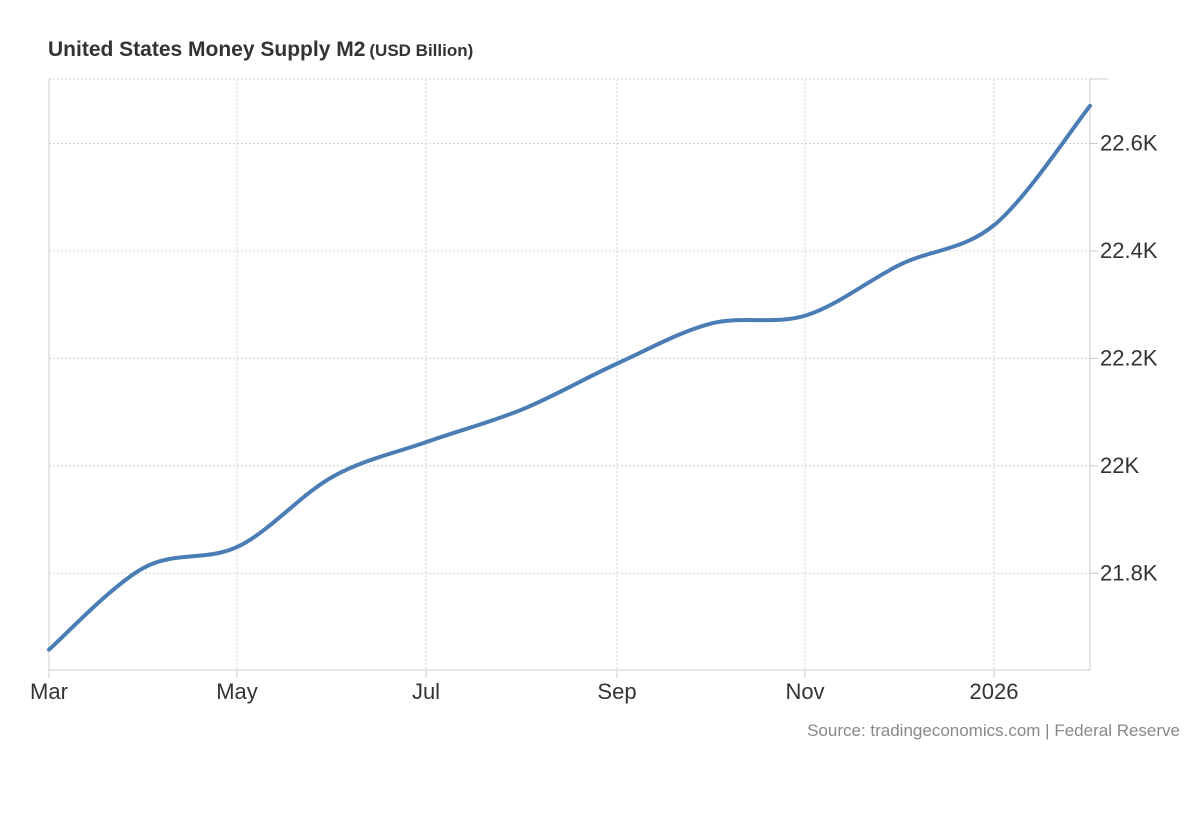 The height and width of the screenshot is (820, 1200). Describe the element at coordinates (804, 691) in the screenshot. I see `x-tick-label: Nov` at that location.